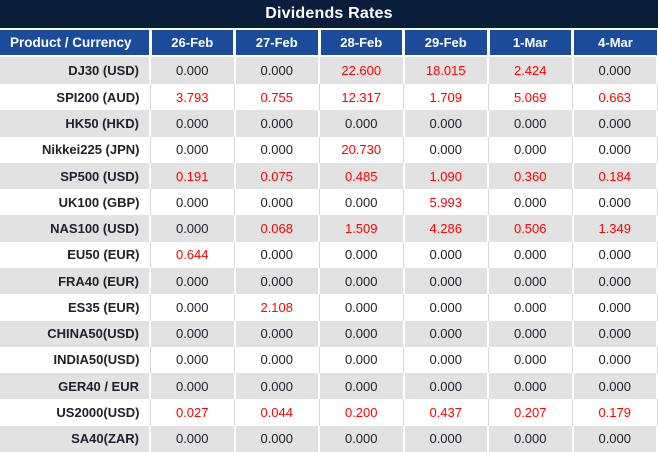  Describe the element at coordinates (75, 386) in the screenshot. I see `product-cell: GER40 / EUR` at that location.